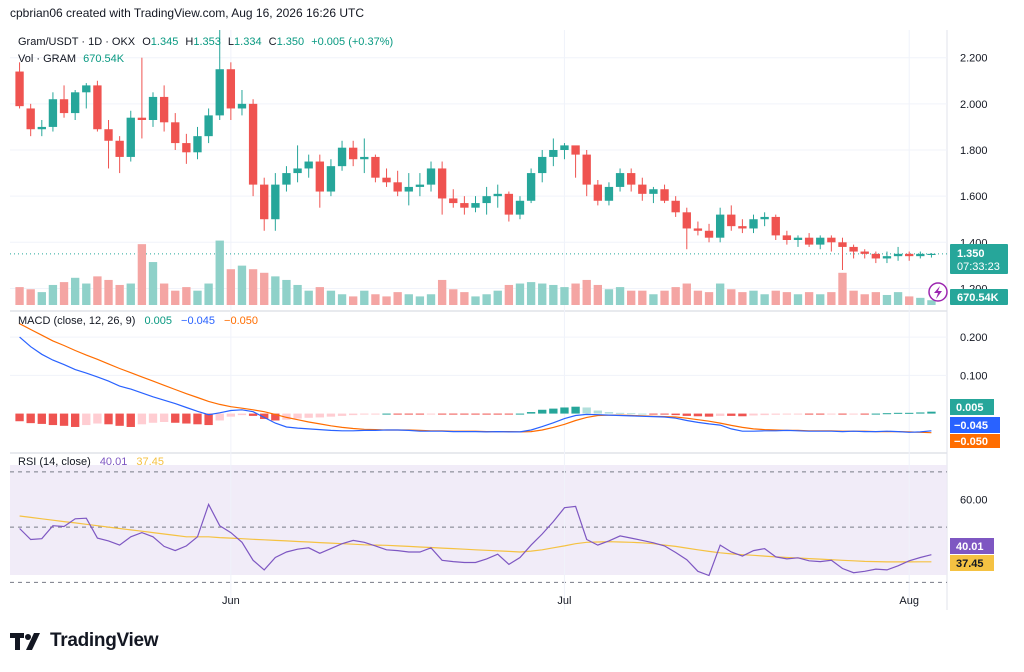  I want to click on close-label: C, so click(273, 42).